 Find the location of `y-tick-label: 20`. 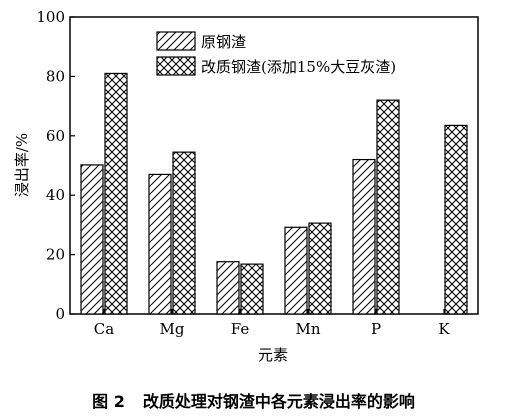

y-tick-label: 20 is located at coordinates (55, 255).